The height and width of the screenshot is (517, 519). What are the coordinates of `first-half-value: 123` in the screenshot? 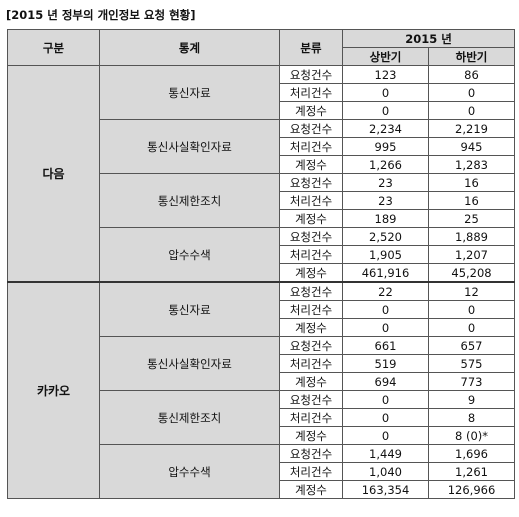 It's located at (385, 74).